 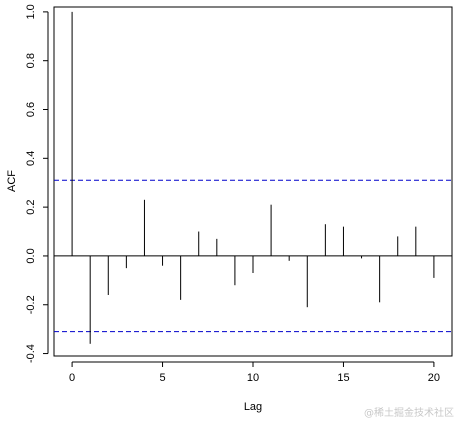 I want to click on y-tick-label: 0.6, so click(x=31, y=109).